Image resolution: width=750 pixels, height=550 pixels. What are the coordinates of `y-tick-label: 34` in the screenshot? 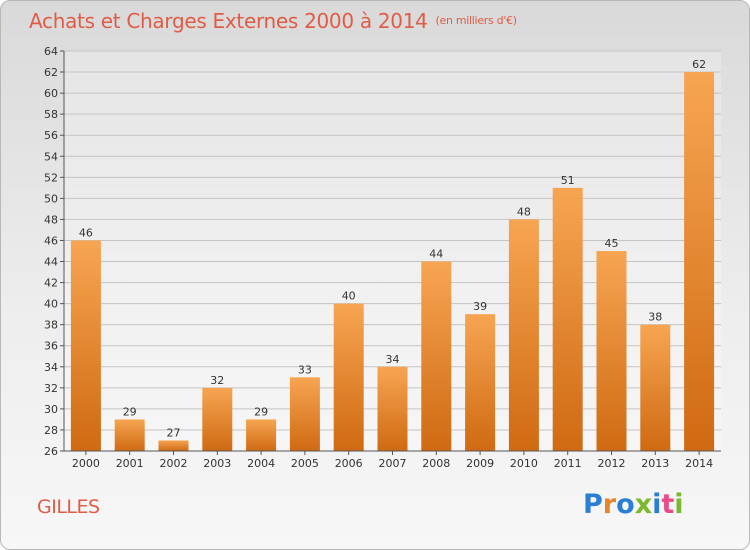 It's located at (51, 367).